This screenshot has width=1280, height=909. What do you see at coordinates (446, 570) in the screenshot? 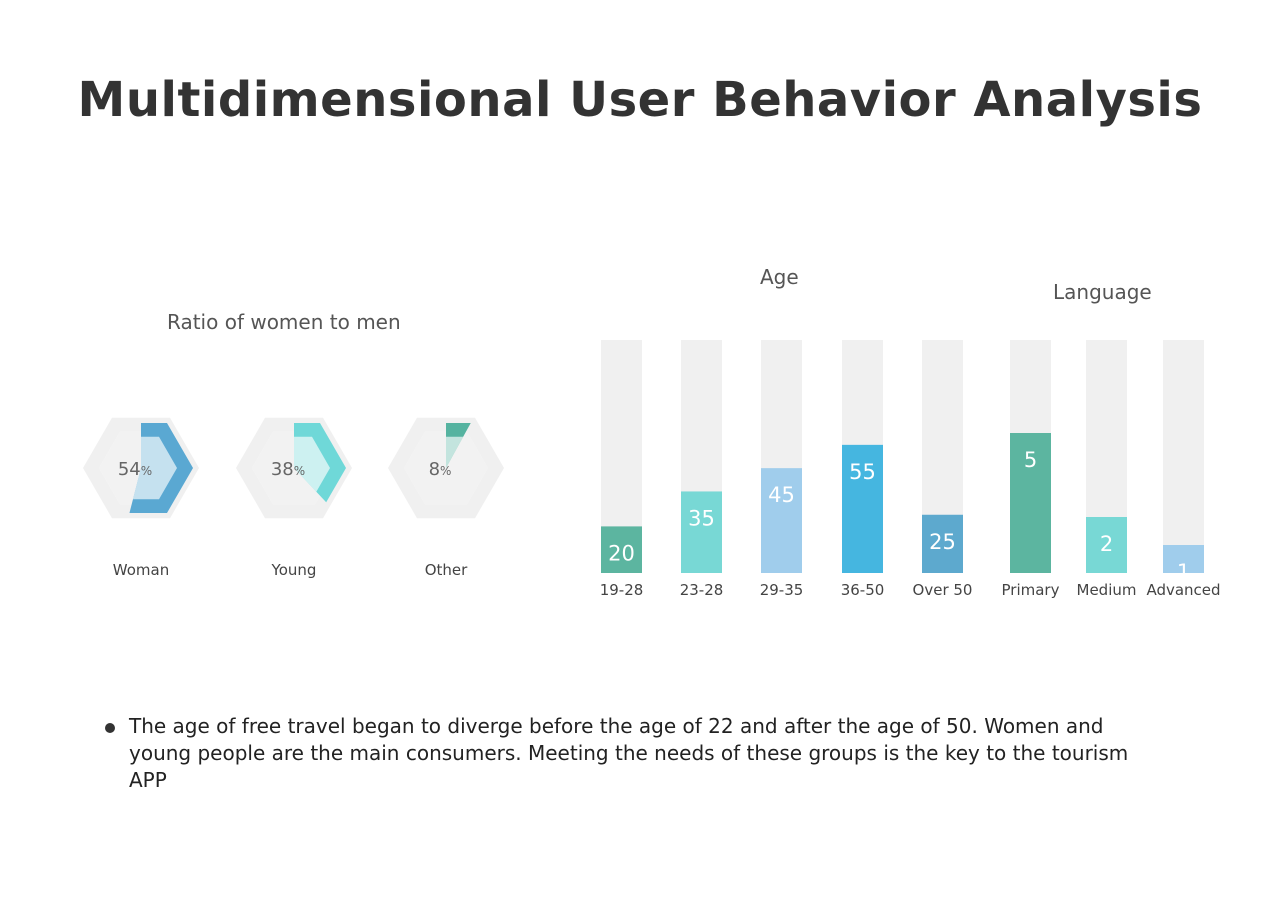
I see `hex-label-other: Other` at bounding box center [446, 570].